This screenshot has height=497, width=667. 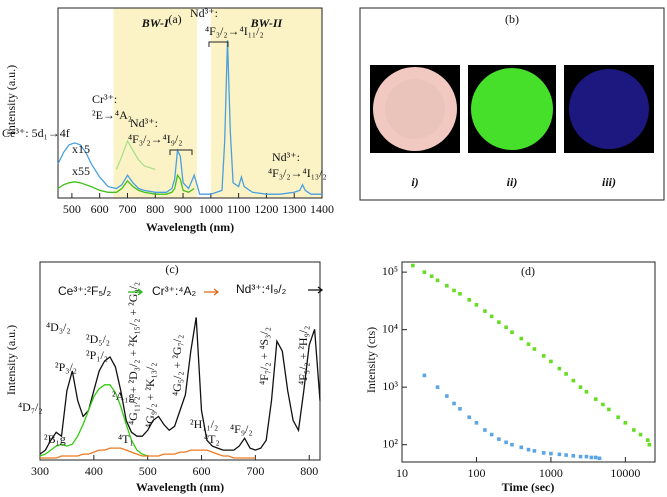 I want to click on caption: ii), so click(x=512, y=182).